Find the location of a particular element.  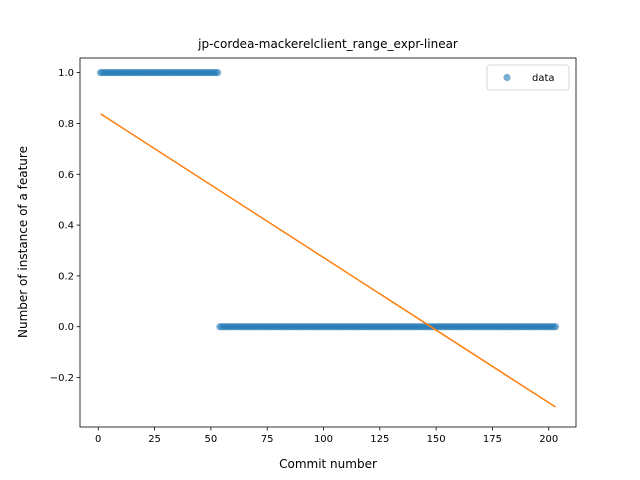

x-tick-label: 200 is located at coordinates (548, 439).